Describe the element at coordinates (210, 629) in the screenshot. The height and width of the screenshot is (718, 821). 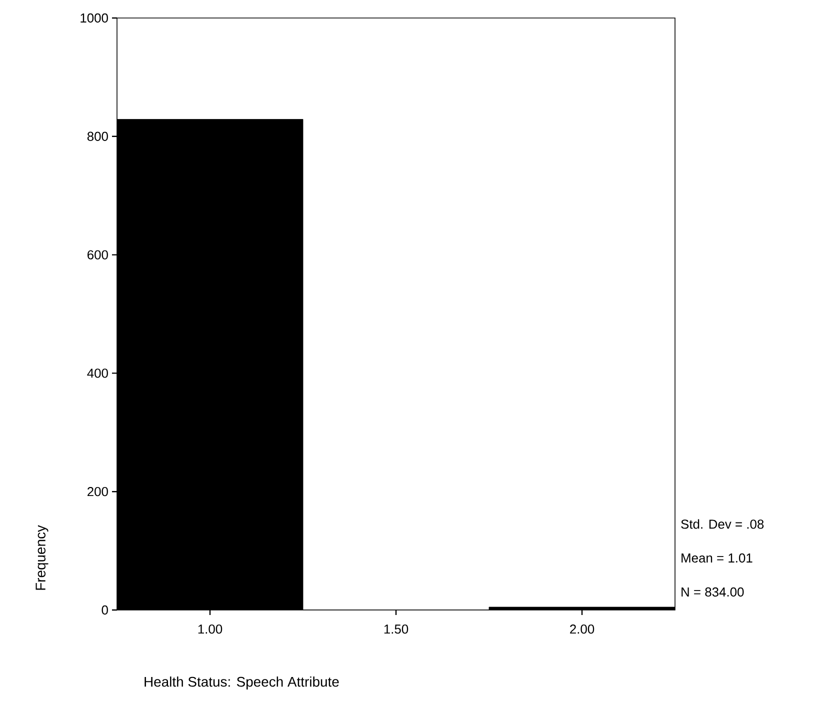
I see `x-tick-label: 1.00` at that location.